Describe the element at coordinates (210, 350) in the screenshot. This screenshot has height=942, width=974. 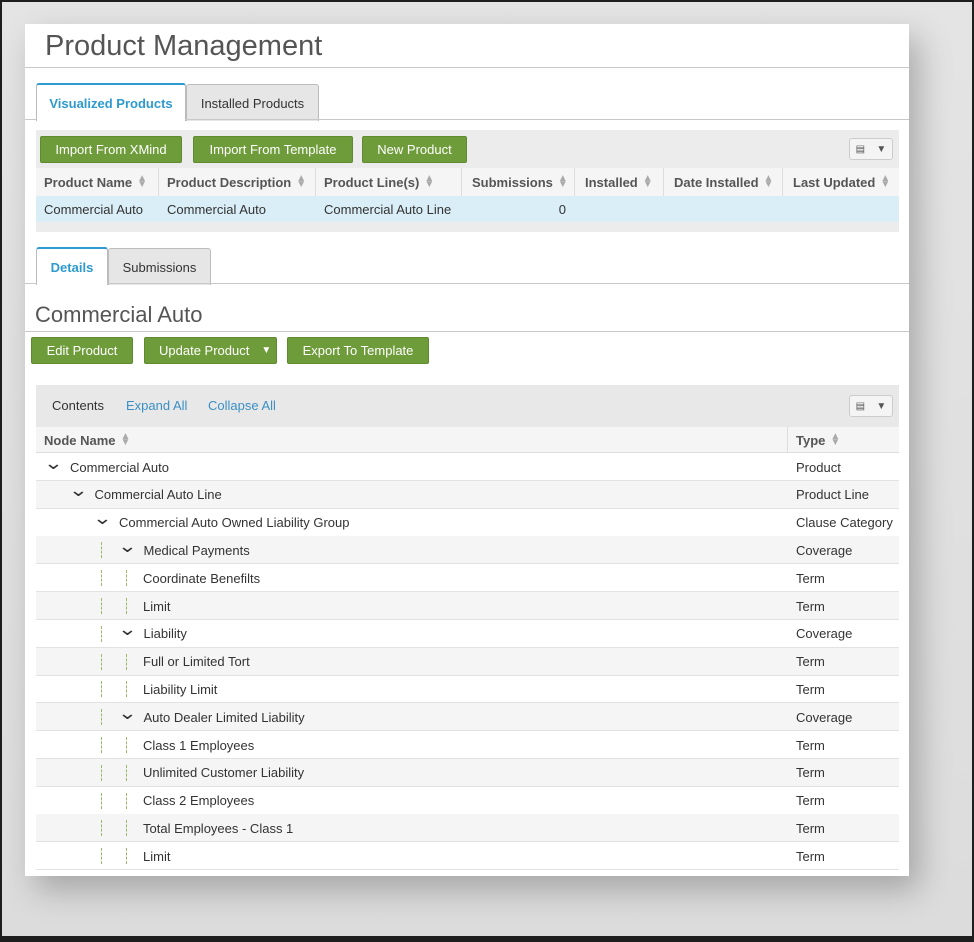
I see `update-product-button: Update Product ▼` at that location.